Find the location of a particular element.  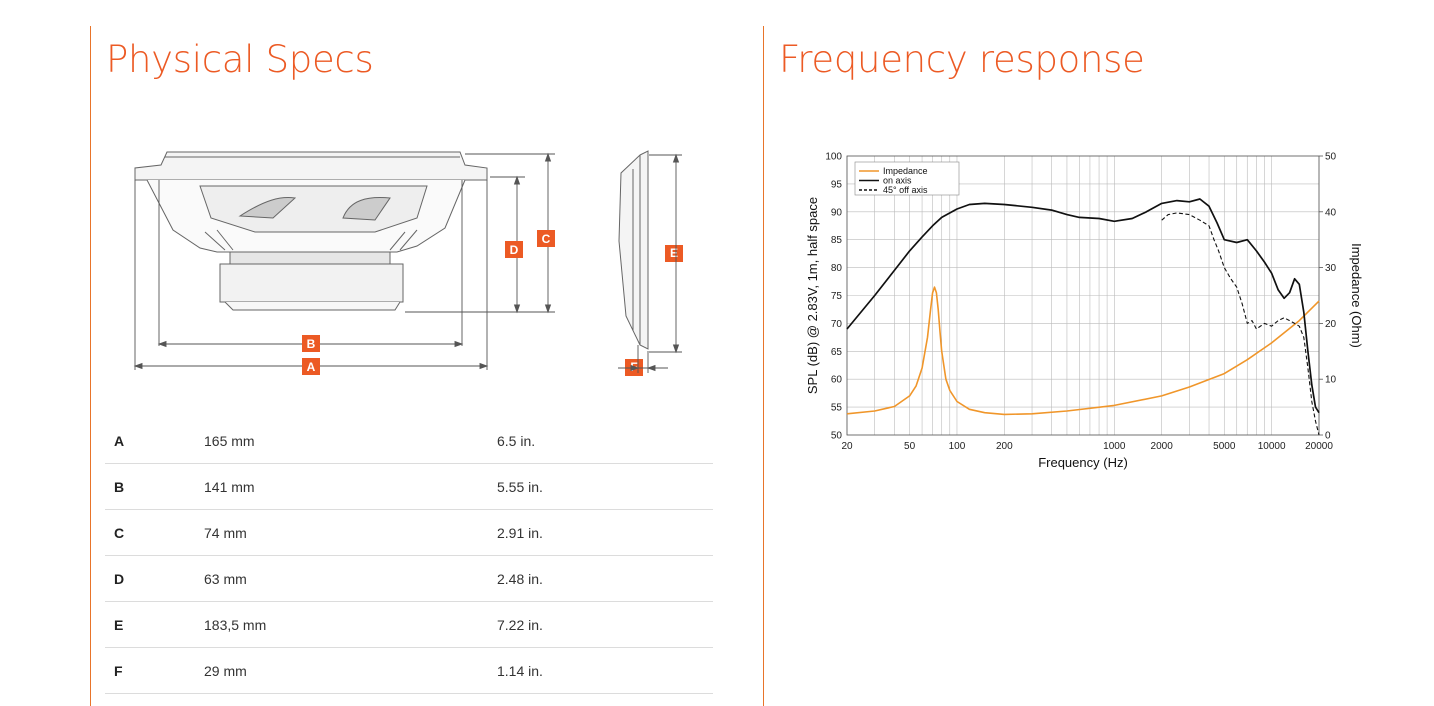

spec-label: E is located at coordinates (119, 625).